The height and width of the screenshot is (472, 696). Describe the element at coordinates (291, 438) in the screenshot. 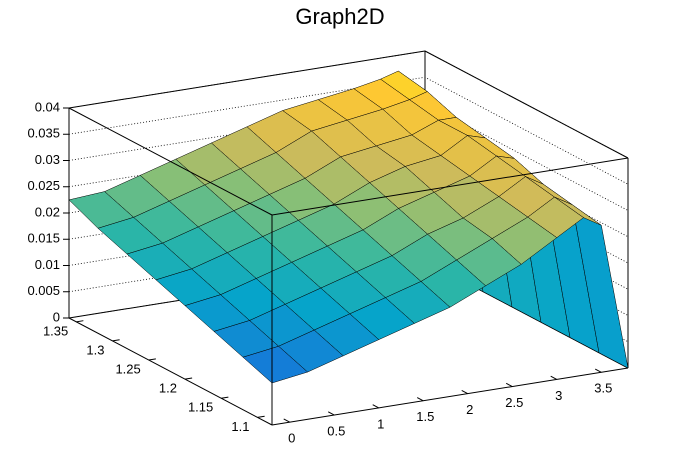

I see `x-tick-label: 0` at that location.